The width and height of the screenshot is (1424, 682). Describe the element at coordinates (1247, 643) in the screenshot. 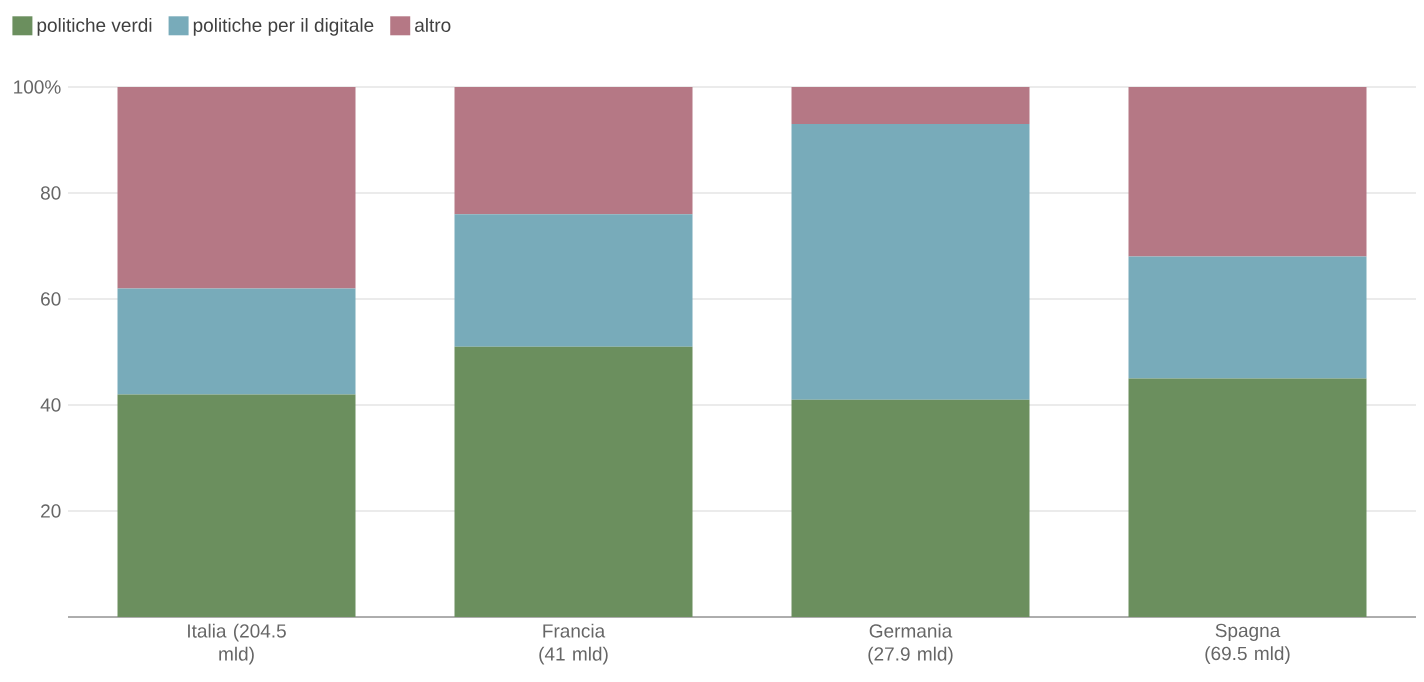

I see `x-tick-label: Spagna (69.5 mld)` at that location.